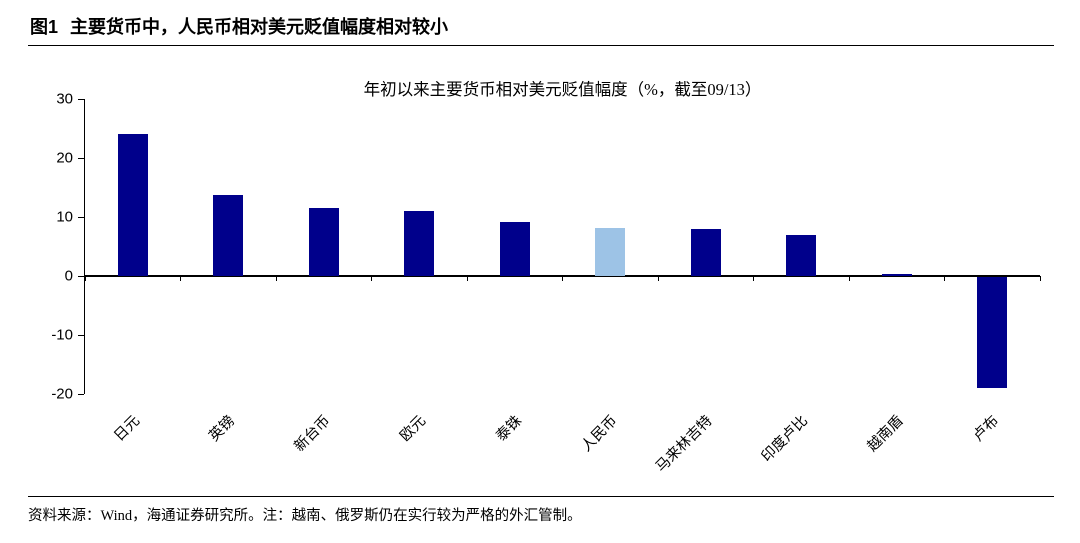  Describe the element at coordinates (222, 428) in the screenshot. I see `x-axis-label: 英镑` at that location.